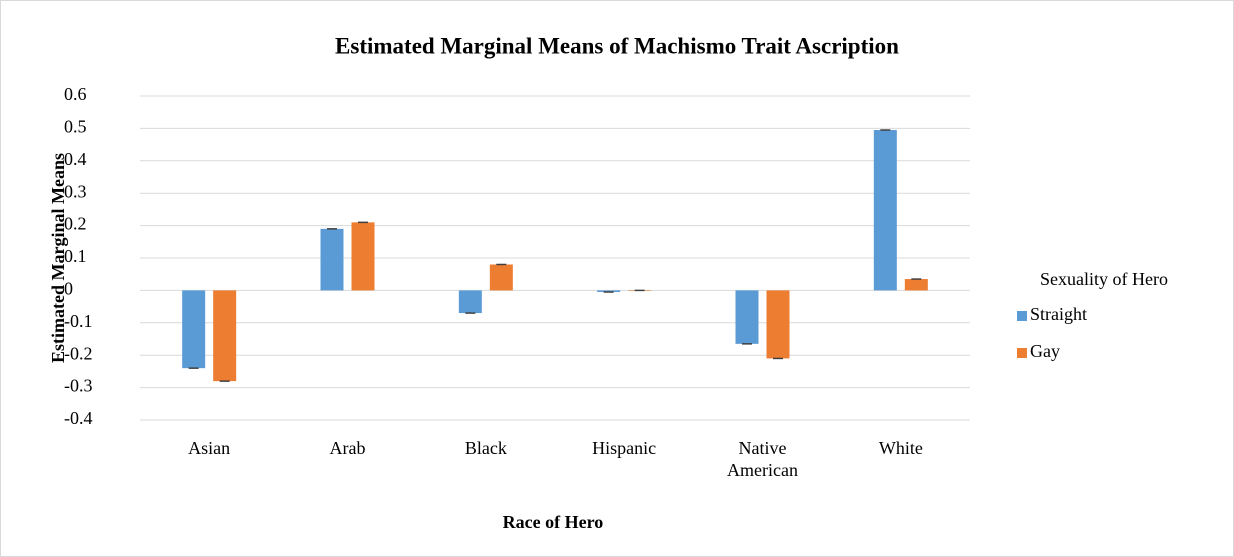  I want to click on x-tick-label: White, so click(900, 448).